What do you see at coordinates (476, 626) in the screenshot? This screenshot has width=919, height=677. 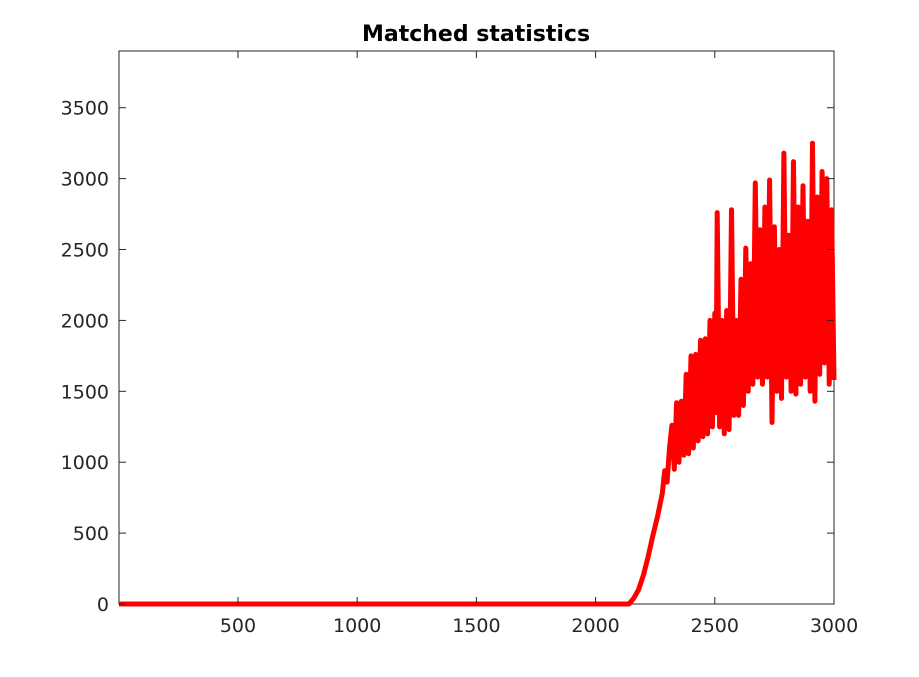 I see `x-tick-label: 1500` at bounding box center [476, 626].